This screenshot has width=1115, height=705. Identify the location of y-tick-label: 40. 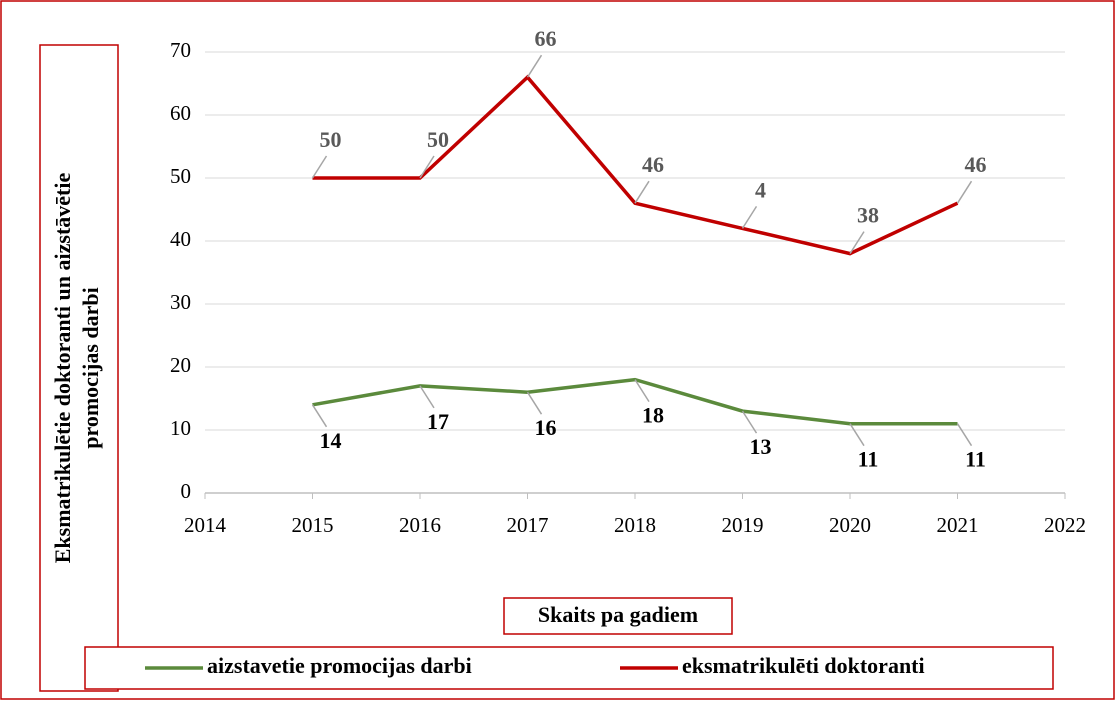
(180, 239).